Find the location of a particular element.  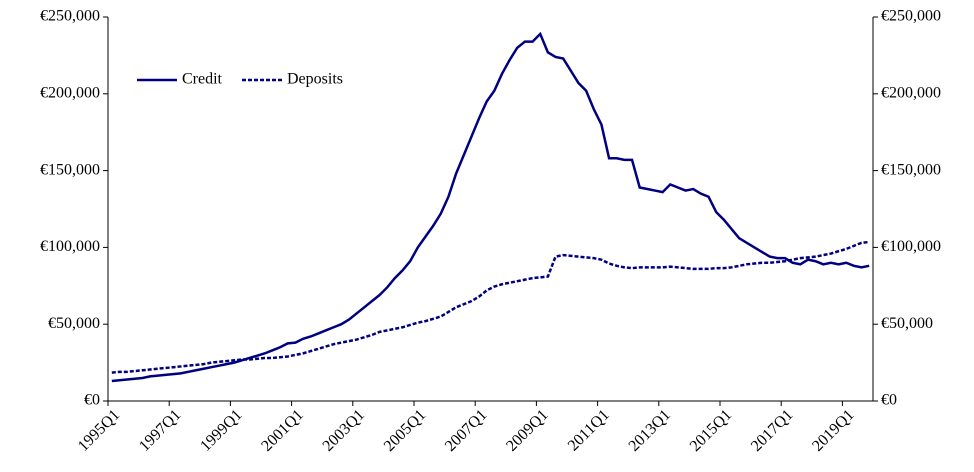

x-tick-label: 2019Q1 is located at coordinates (833, 430).